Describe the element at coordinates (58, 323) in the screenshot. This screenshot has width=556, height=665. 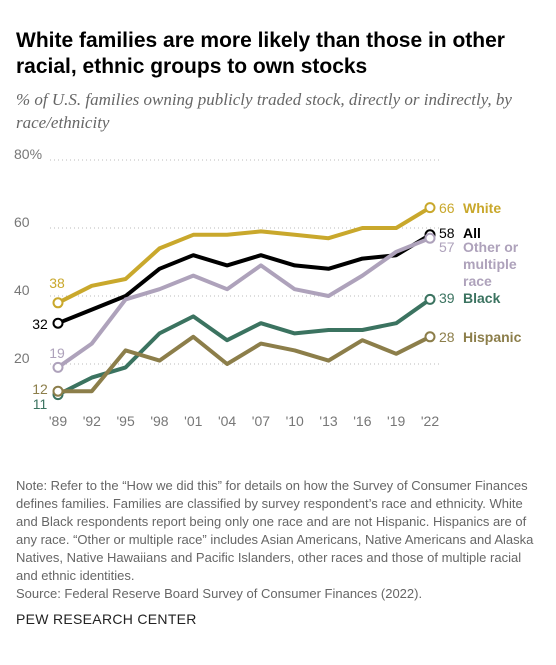
I see `point-marker-all` at that location.